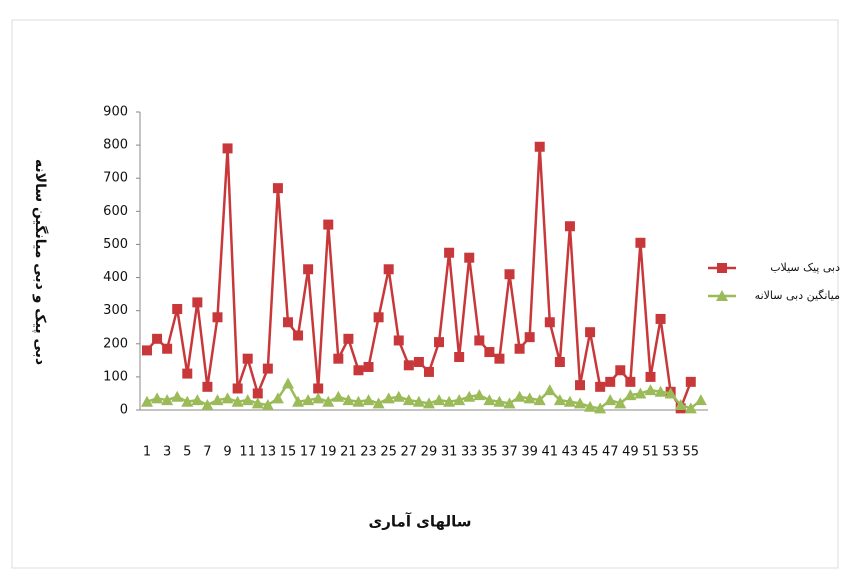  Describe the element at coordinates (409, 452) in the screenshot. I see `x-tick-label: 27` at that location.